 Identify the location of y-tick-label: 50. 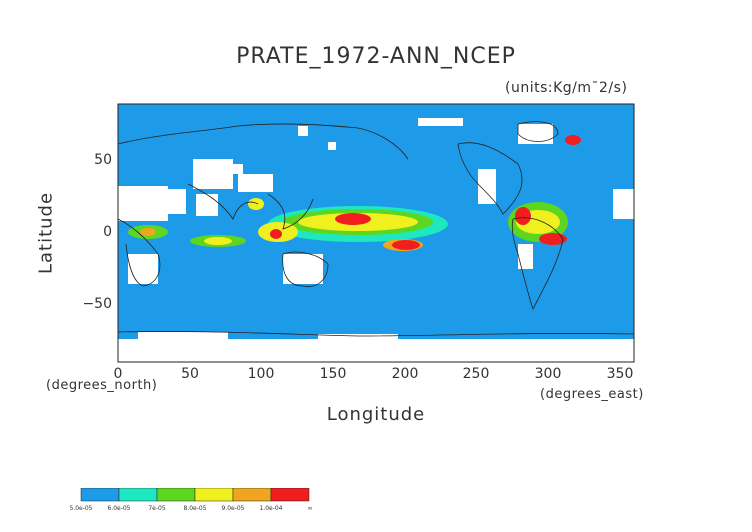
(103, 160).